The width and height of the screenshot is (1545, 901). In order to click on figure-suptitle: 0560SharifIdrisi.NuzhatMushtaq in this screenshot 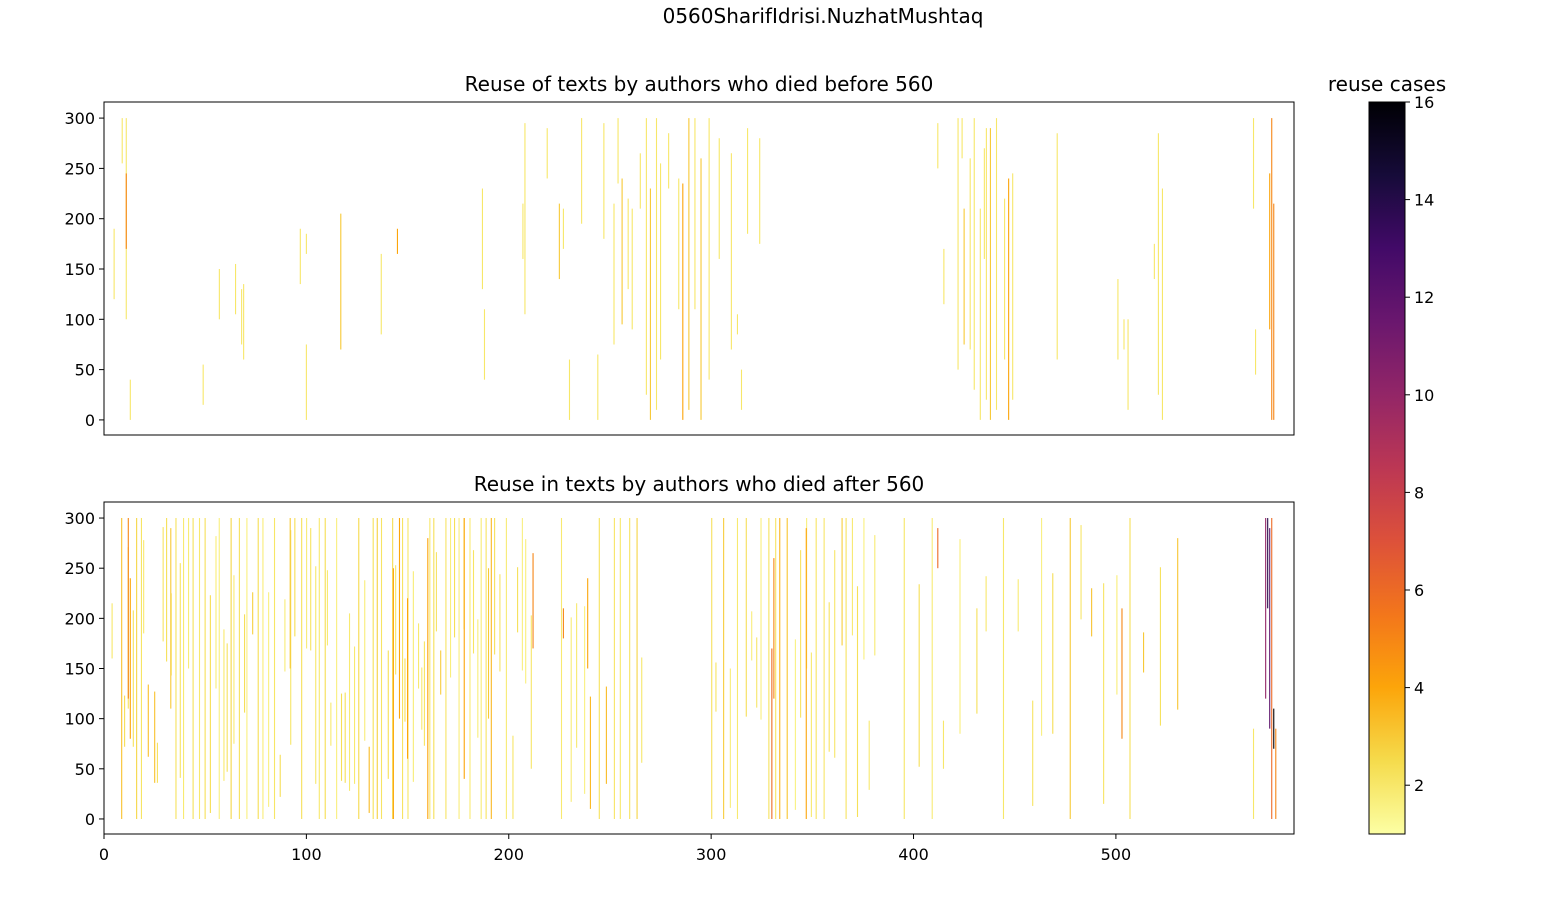, I will do `click(823, 16)`.